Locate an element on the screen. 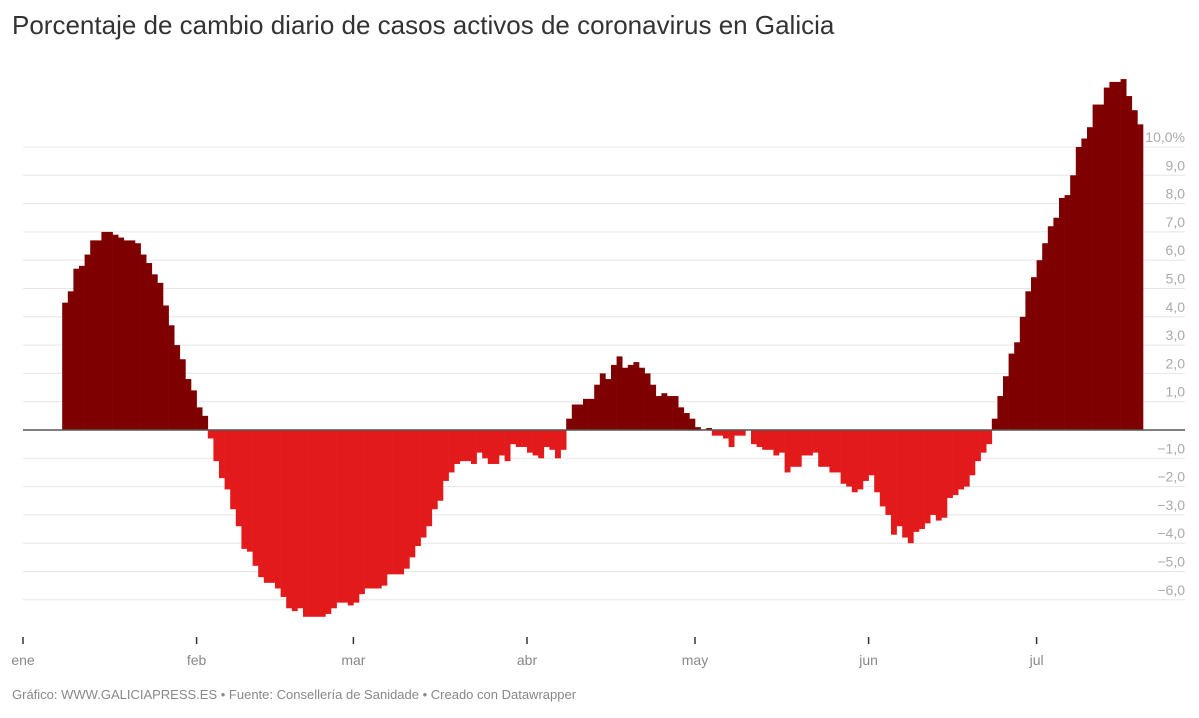 The width and height of the screenshot is (1199, 718). x-tick-label: jun is located at coordinates (868, 660).